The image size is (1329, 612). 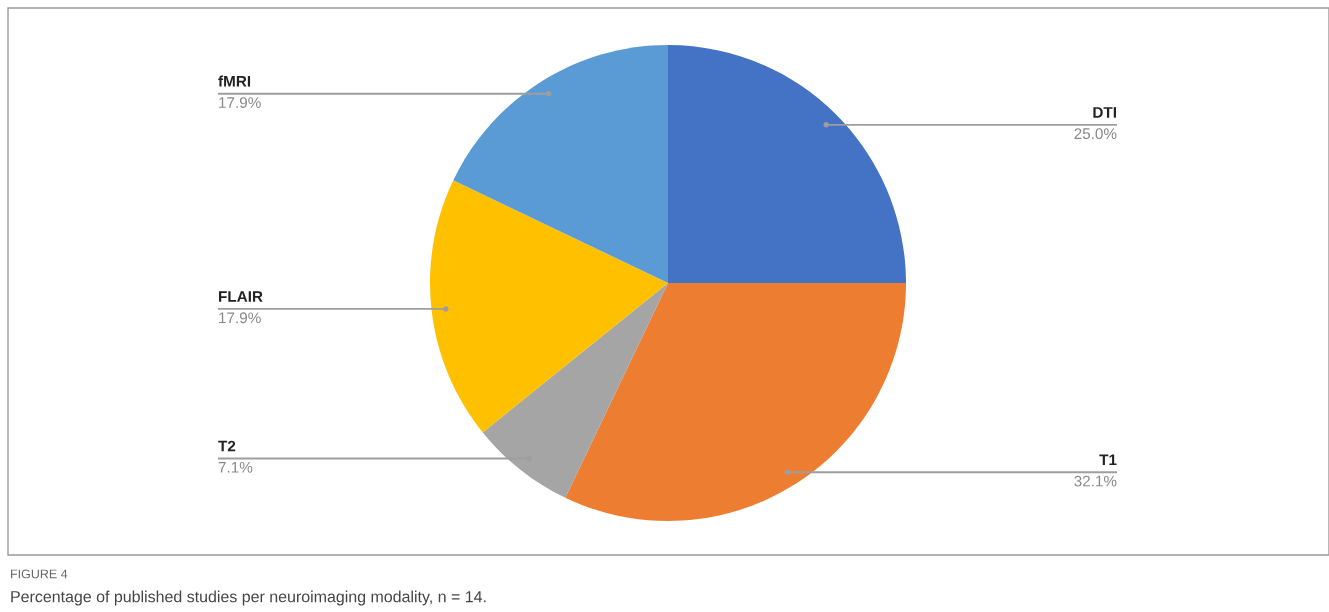 What do you see at coordinates (1108, 460) in the screenshot?
I see `slice-label: T1` at bounding box center [1108, 460].